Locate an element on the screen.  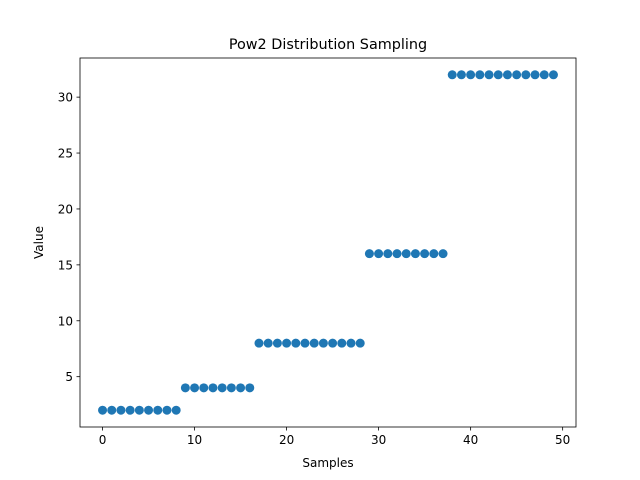
x-tick-label: 50 is located at coordinates (562, 440).